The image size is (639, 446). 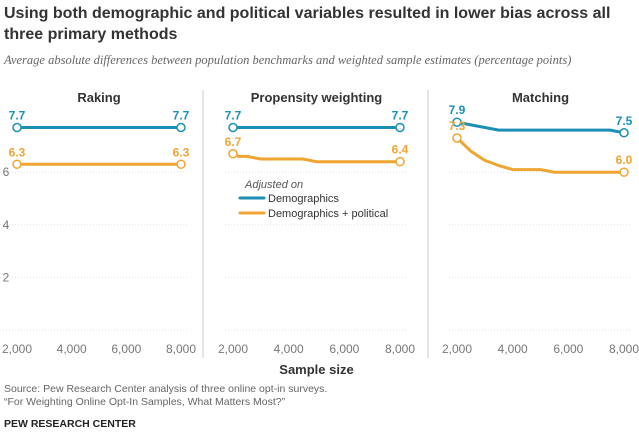 What do you see at coordinates (6, 172) in the screenshot?
I see `y-tick-label: 6` at bounding box center [6, 172].